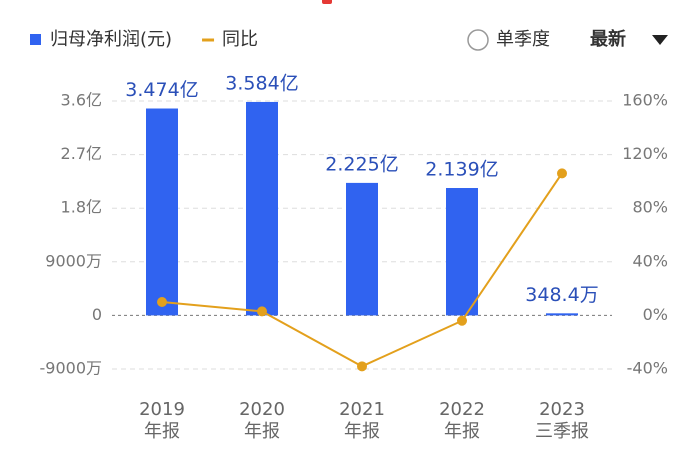 This screenshot has width=700, height=465. What do you see at coordinates (523, 39) in the screenshot?
I see `quarterly-label: 单季度` at bounding box center [523, 39].